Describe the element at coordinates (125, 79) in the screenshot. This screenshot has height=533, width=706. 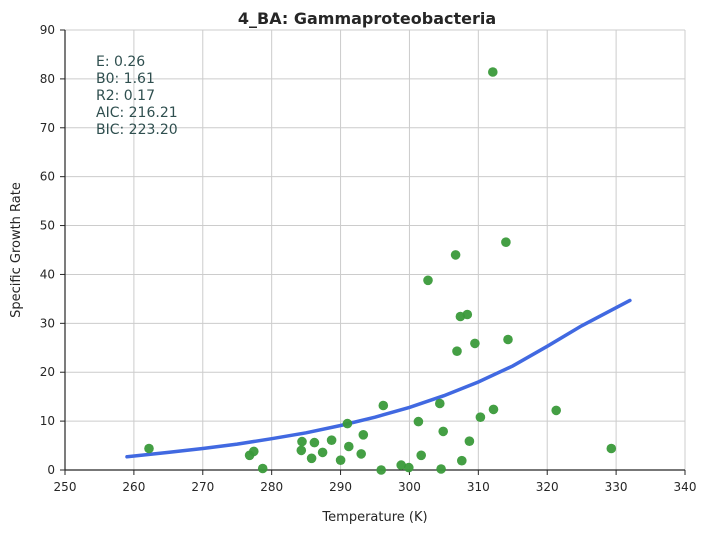
I see `stat-b0: B0: 1.61` at that location.